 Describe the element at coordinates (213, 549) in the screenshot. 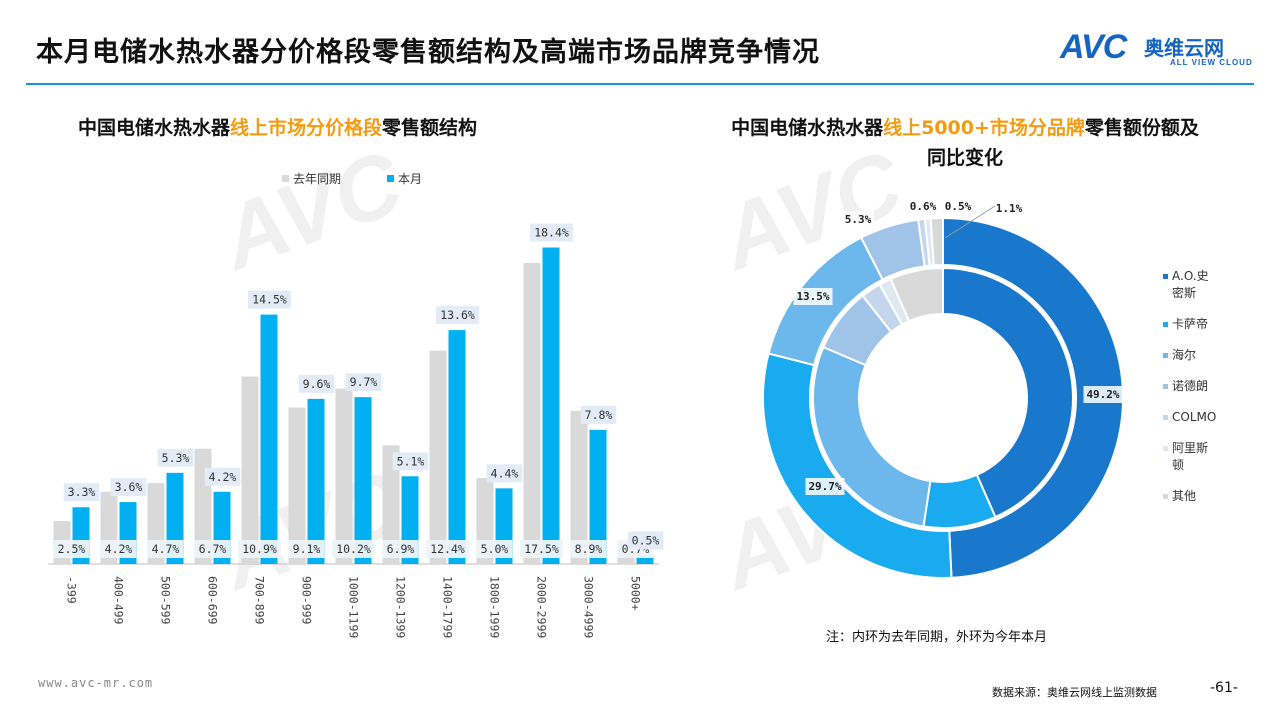

I see `prev-value-label: 6.7%` at that location.